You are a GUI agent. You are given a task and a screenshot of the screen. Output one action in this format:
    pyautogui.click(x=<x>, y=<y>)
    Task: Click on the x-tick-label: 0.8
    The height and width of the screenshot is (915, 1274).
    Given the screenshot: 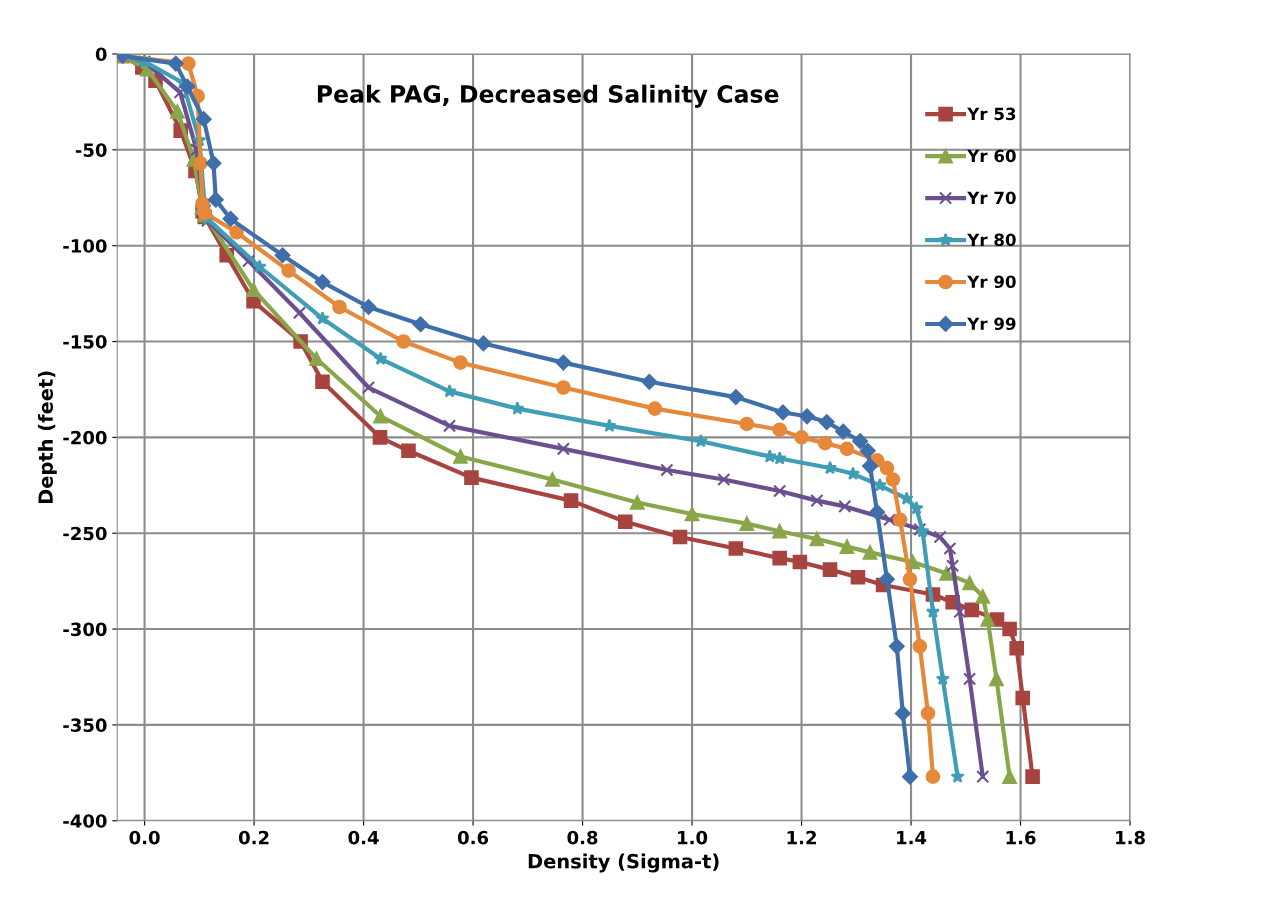 What is the action you would take?
    pyautogui.click(x=582, y=837)
    